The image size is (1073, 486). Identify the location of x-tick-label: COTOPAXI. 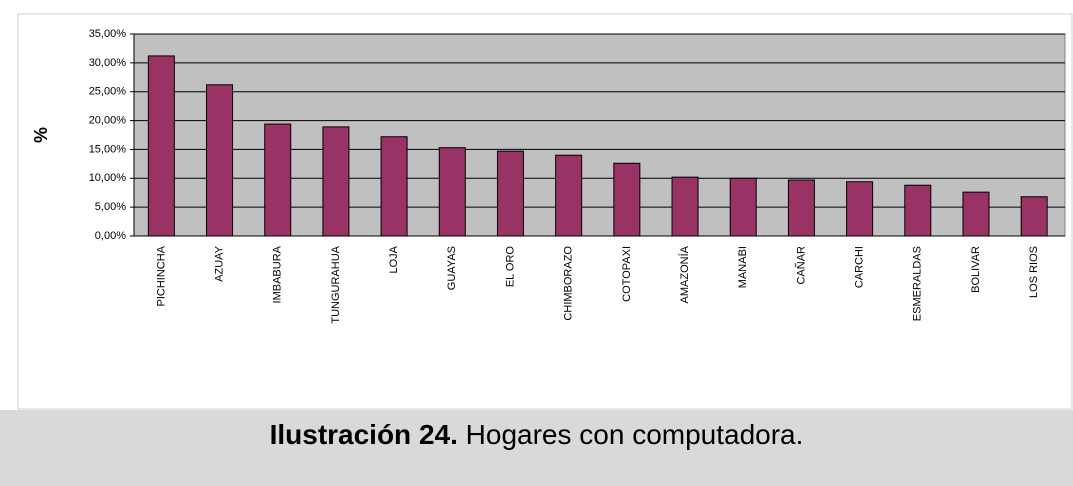
(627, 274).